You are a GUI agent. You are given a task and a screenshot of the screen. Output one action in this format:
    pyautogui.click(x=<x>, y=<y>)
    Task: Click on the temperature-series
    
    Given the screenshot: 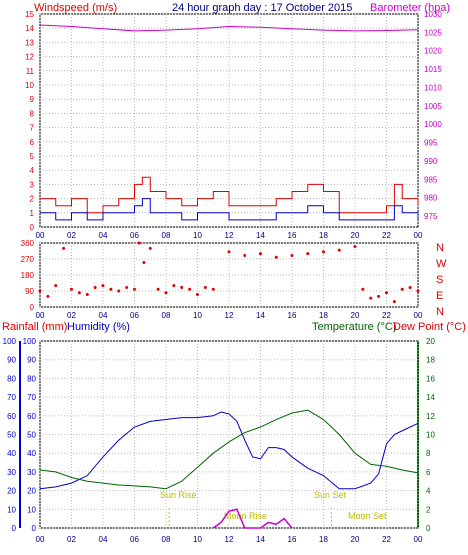 What is the action you would take?
    pyautogui.click(x=229, y=449)
    